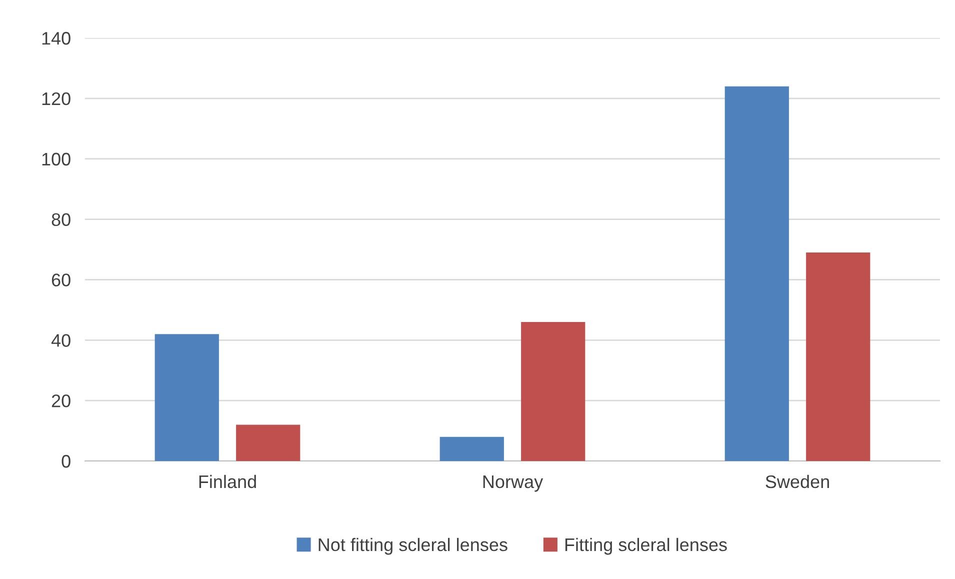  Describe the element at coordinates (513, 484) in the screenshot. I see `x-tick-label: Norway` at that location.